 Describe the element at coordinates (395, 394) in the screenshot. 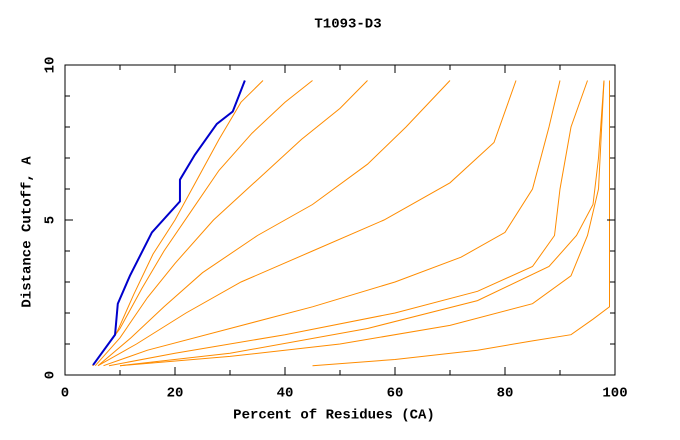

I see `x-tick-label: 60` at that location.